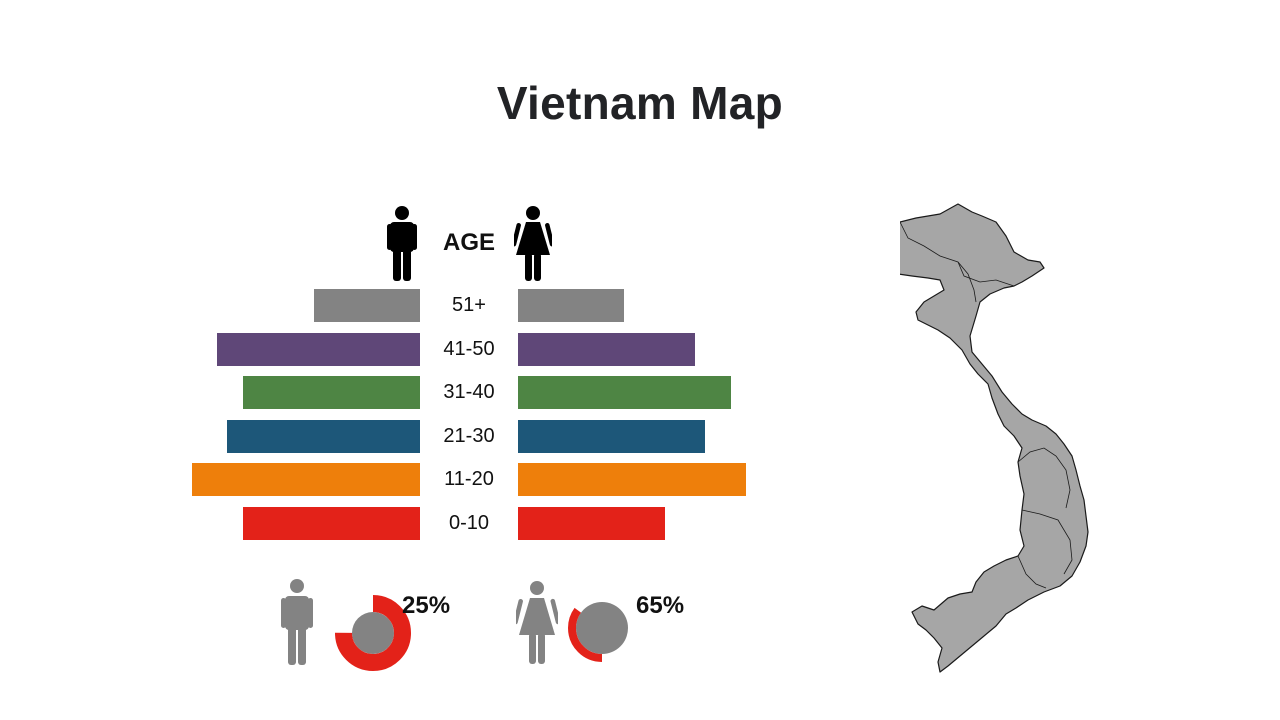  What do you see at coordinates (469, 479) in the screenshot?
I see `age-category-label: 11-20` at bounding box center [469, 479].